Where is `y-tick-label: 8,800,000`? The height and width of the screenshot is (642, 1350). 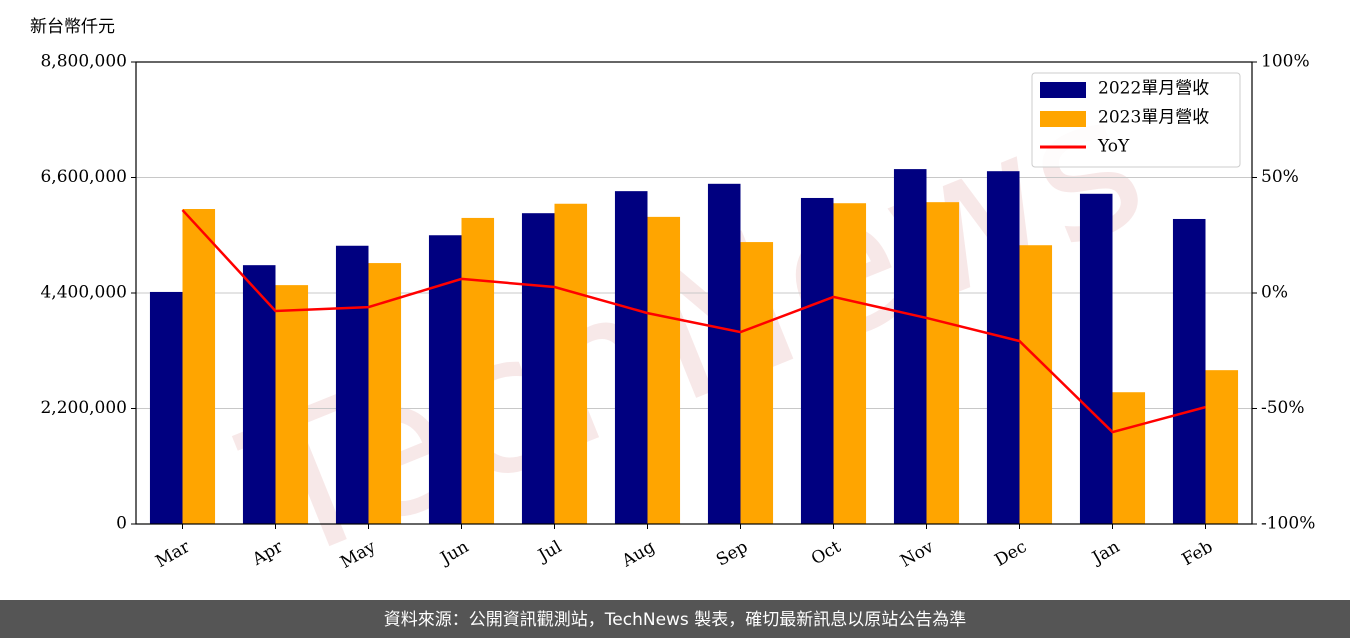
y-tick-label: 8,800,000 is located at coordinates (83, 62).